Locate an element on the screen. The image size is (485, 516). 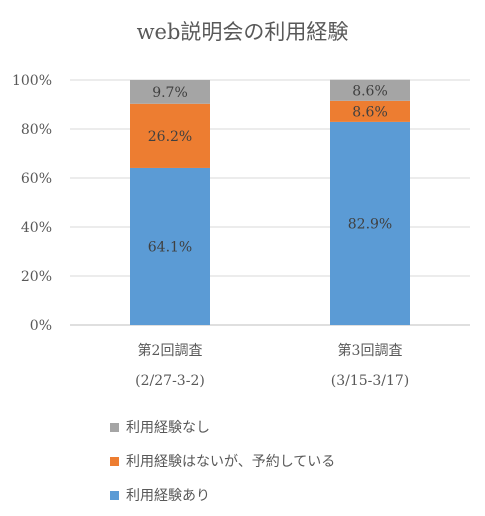
x-category-label: 第3回調査 is located at coordinates (370, 350).